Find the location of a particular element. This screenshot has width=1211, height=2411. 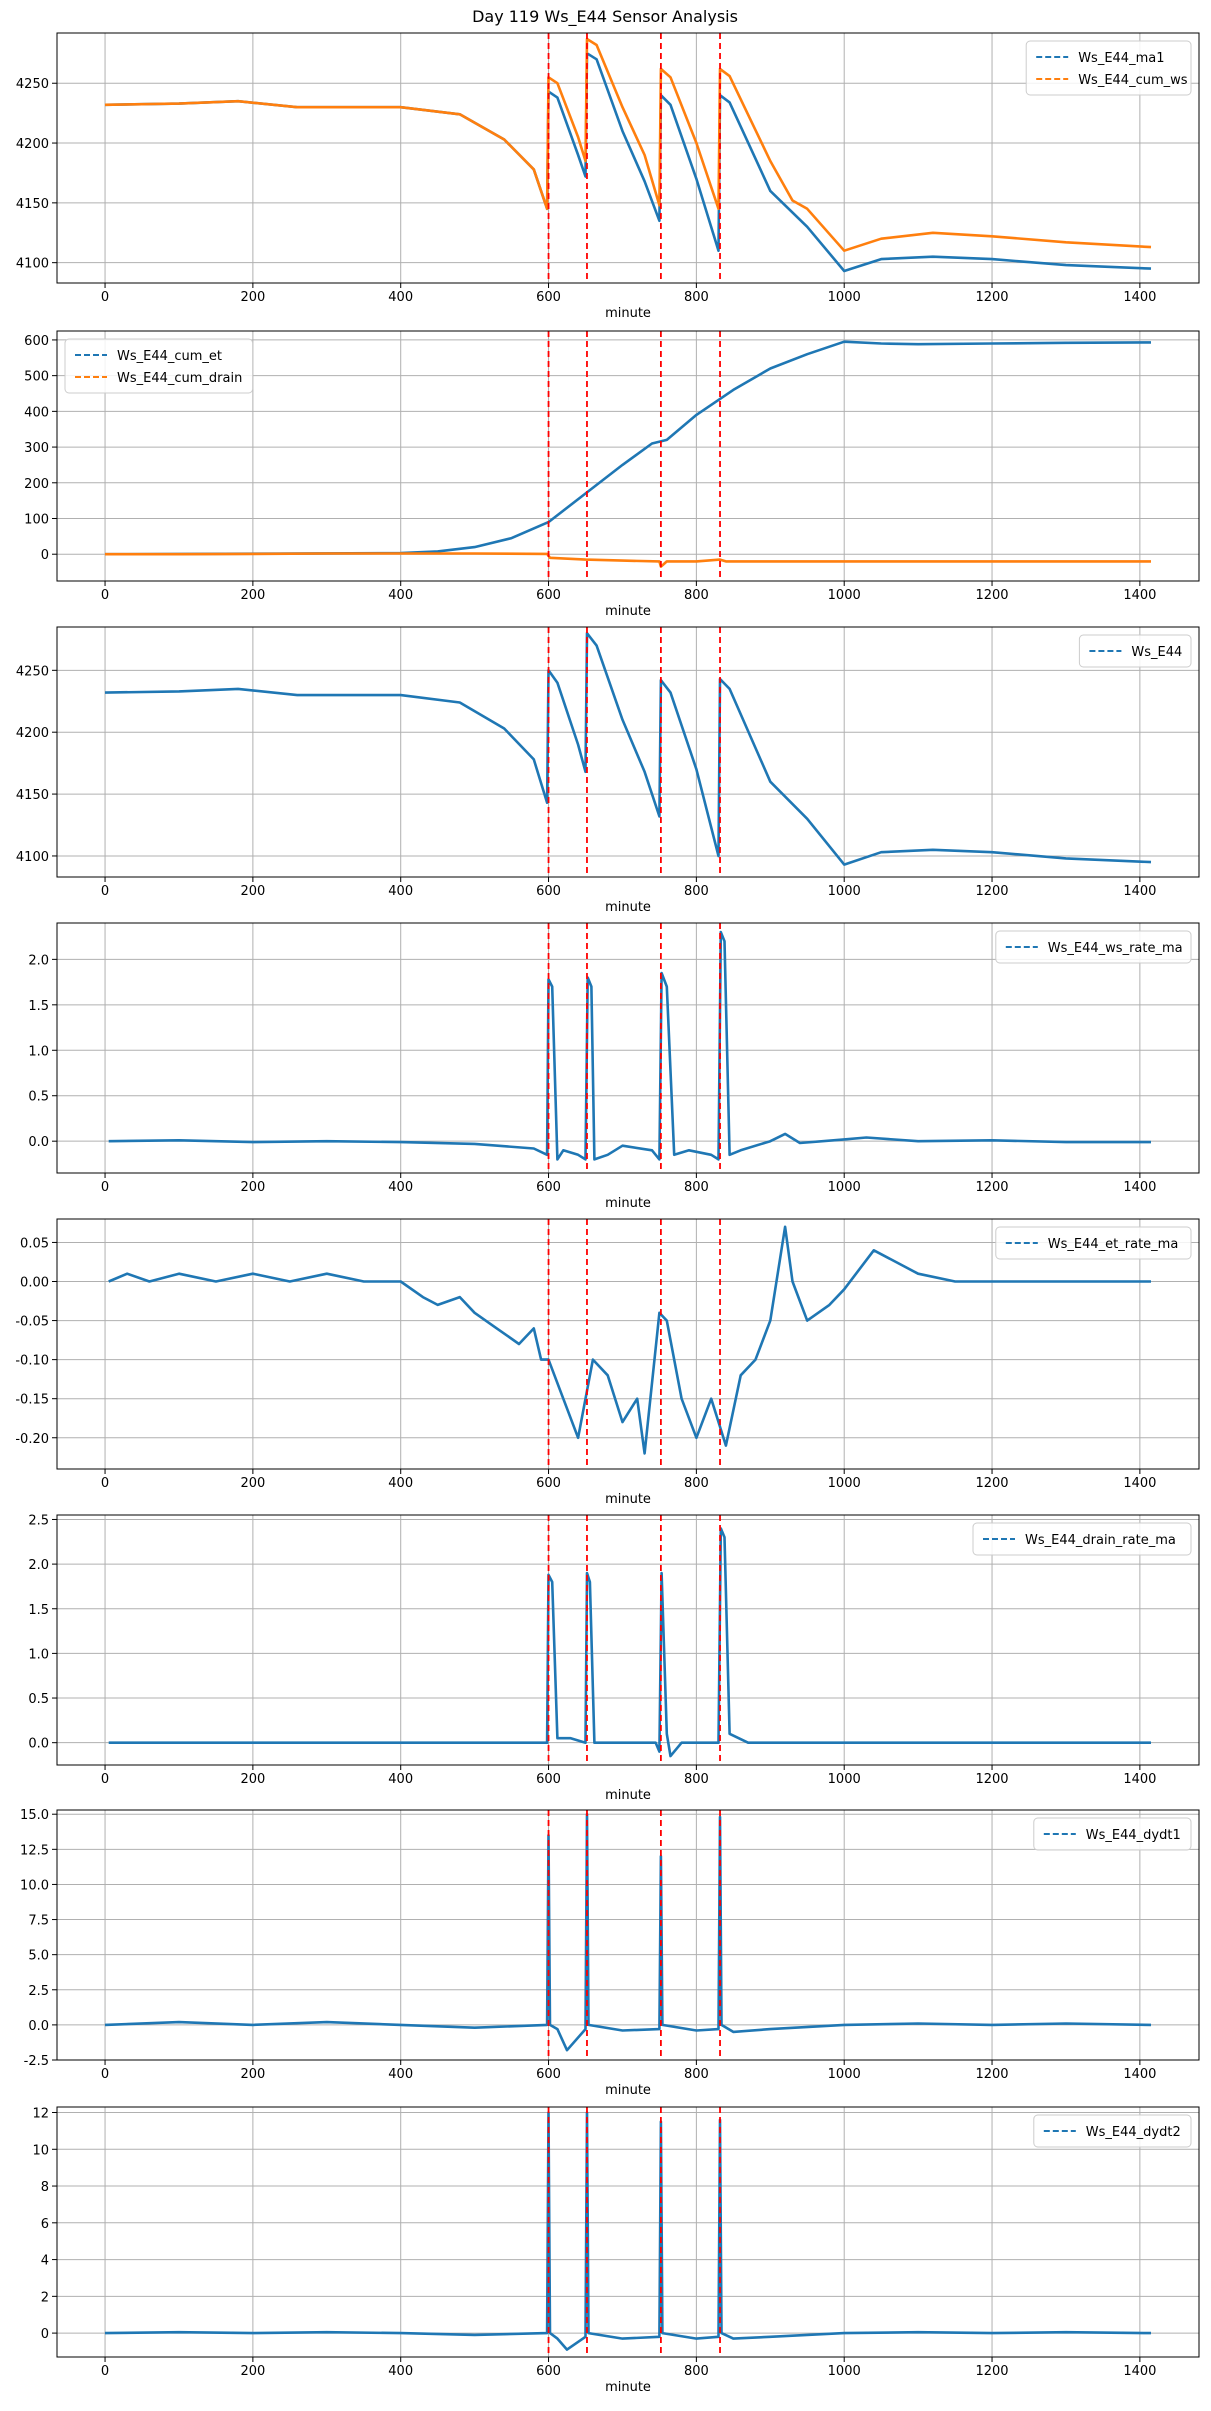

legend: Ws_E44_ma1 Ws_E44_cum_ws is located at coordinates (1108, 68).